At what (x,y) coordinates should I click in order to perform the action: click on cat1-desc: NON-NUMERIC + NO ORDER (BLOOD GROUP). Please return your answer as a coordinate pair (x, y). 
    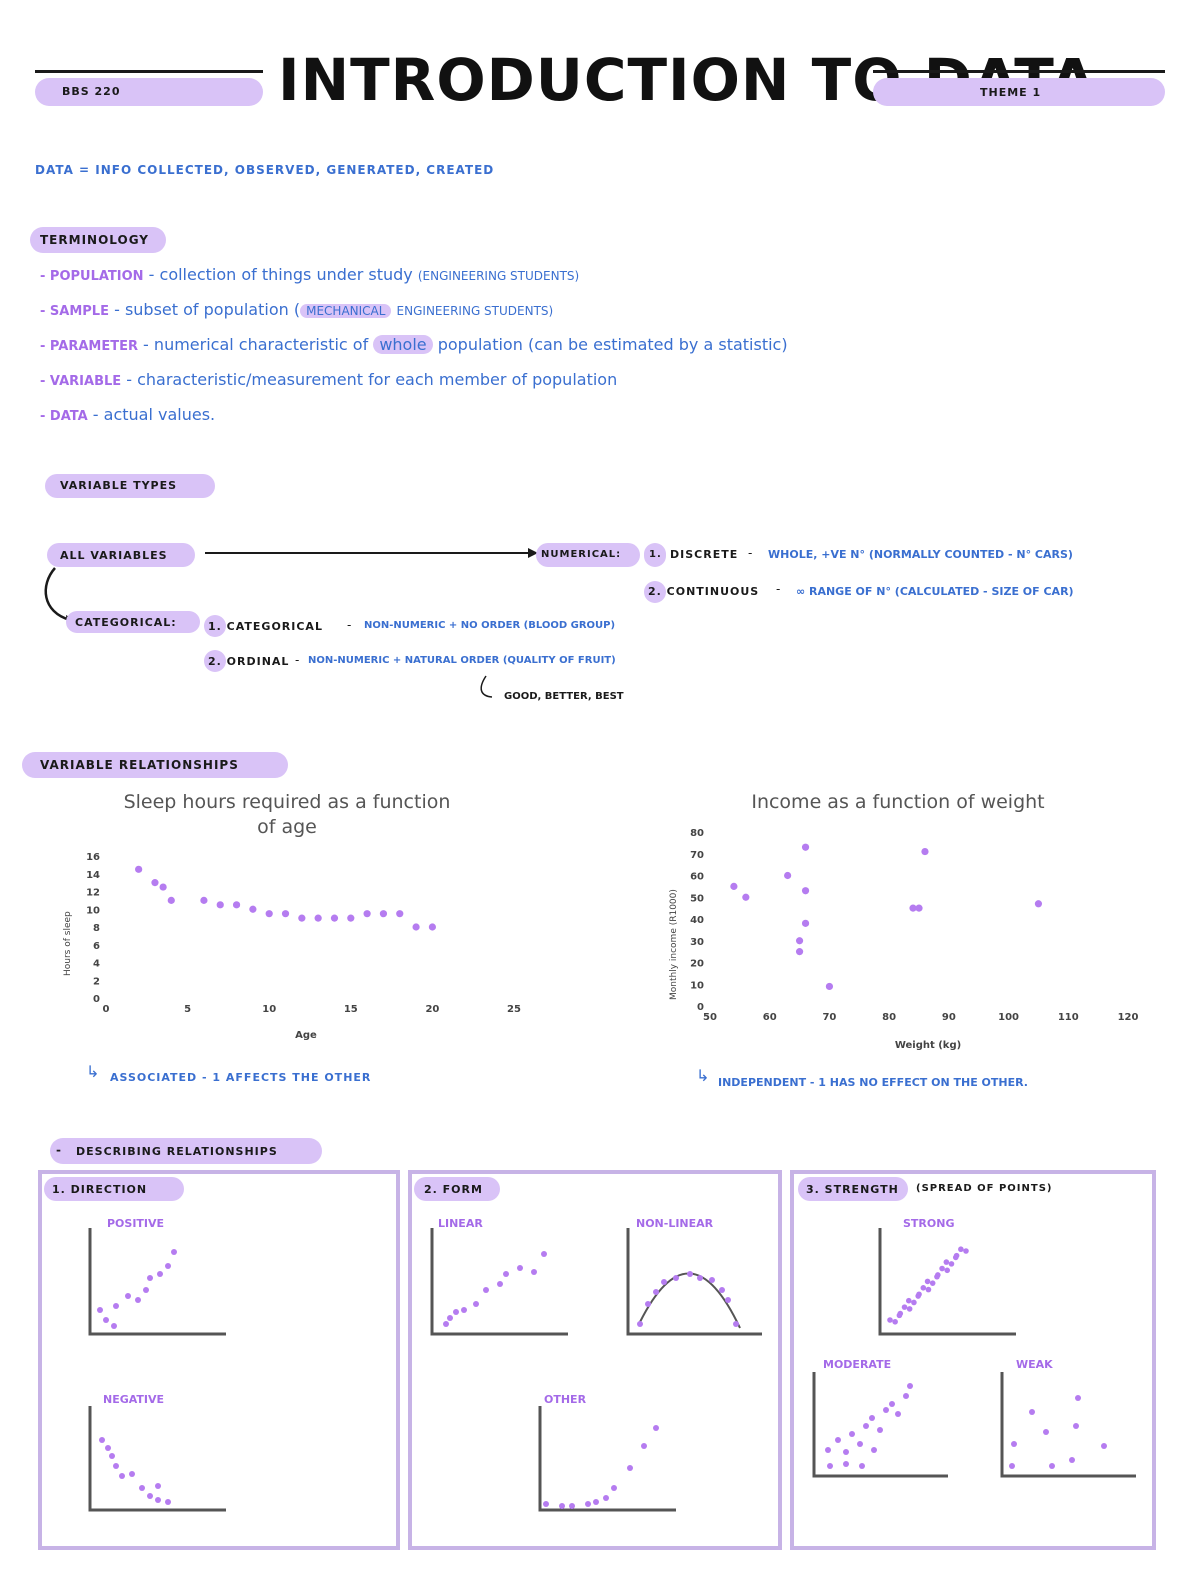
    Looking at the image, I should click on (490, 625).